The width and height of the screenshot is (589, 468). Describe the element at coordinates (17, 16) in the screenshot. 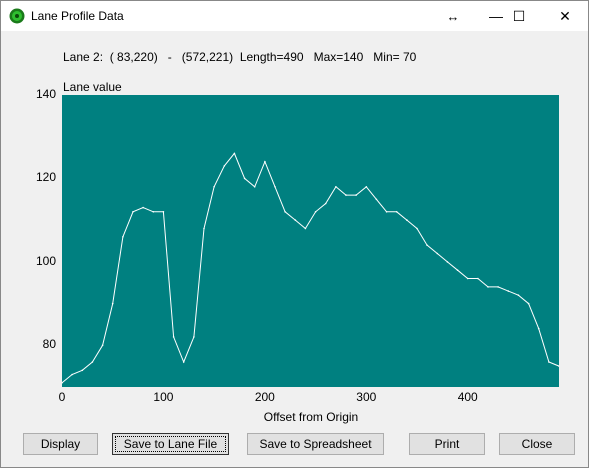

I see `app-icon` at that location.